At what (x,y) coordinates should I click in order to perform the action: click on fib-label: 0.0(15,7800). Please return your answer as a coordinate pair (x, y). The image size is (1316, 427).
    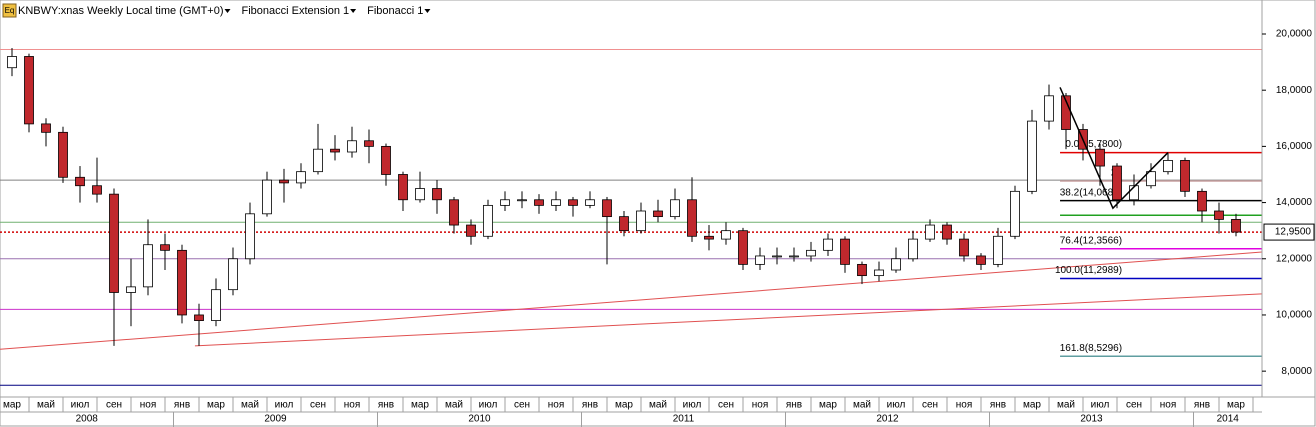
    Looking at the image, I should click on (1093, 144).